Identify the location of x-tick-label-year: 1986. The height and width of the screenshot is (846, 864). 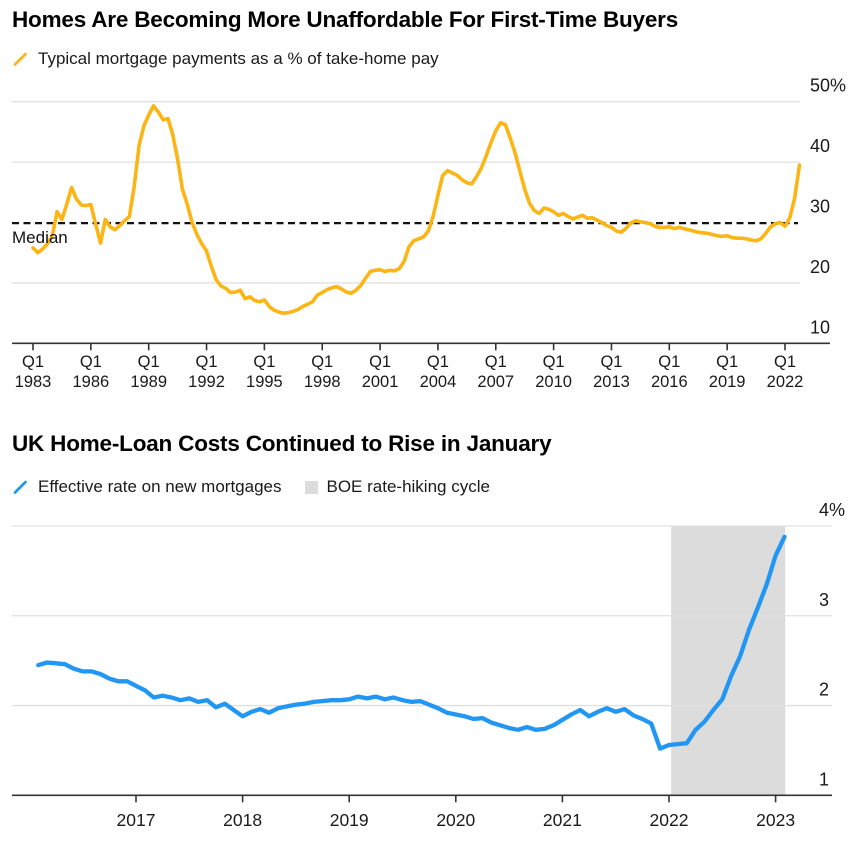
(90, 382).